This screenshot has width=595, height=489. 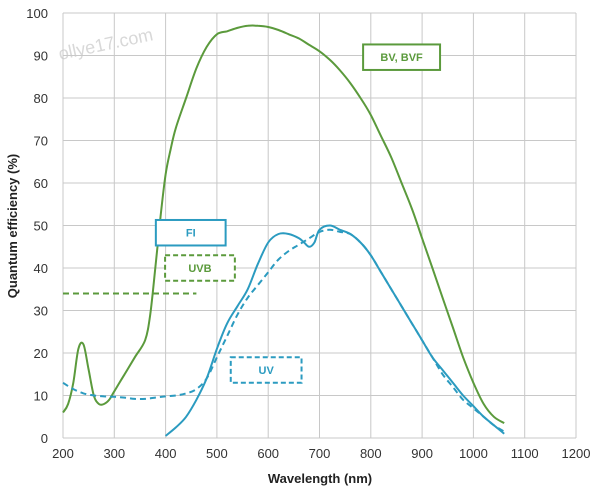 I want to click on annotation-uv: UV, so click(x=266, y=370).